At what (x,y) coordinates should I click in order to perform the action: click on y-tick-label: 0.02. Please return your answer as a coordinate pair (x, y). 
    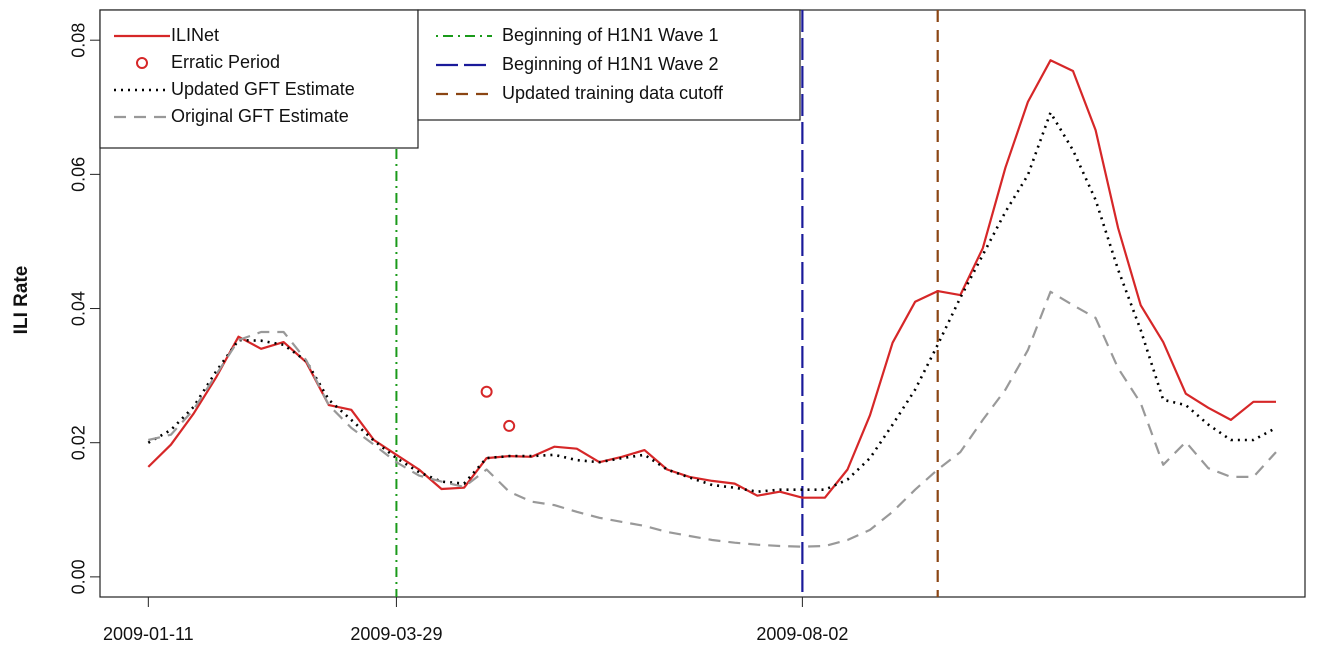
    Looking at the image, I should click on (79, 442).